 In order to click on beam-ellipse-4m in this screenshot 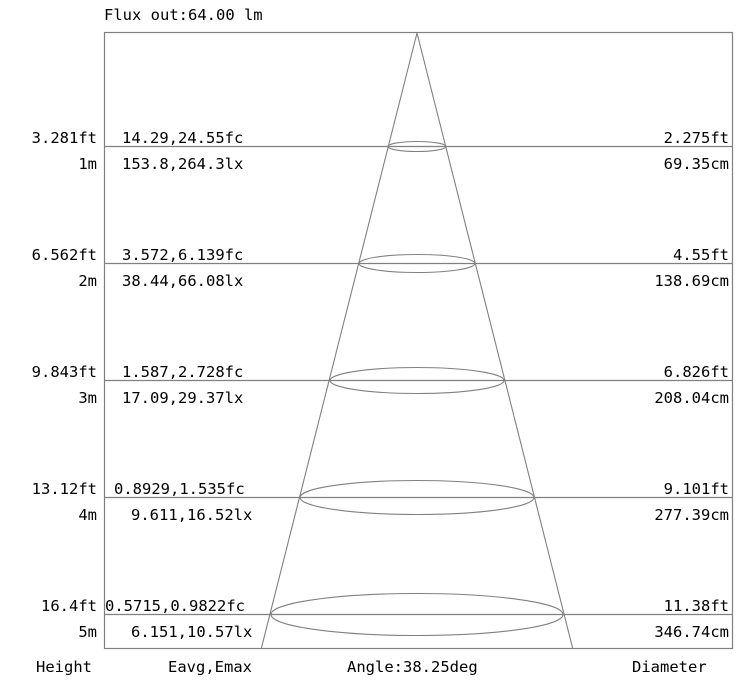, I will do `click(417, 497)`.